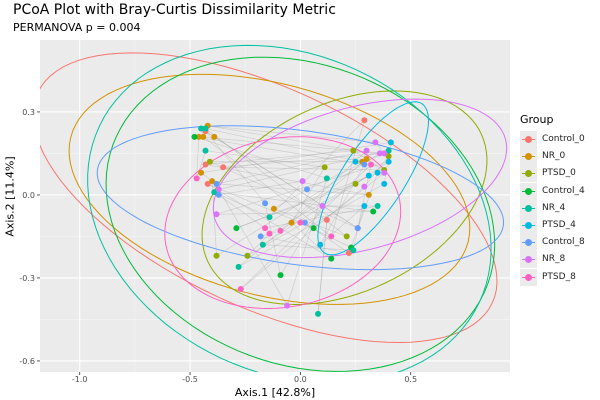 This screenshot has width=600, height=400. I want to click on legend-label: PTSD_4, so click(559, 225).